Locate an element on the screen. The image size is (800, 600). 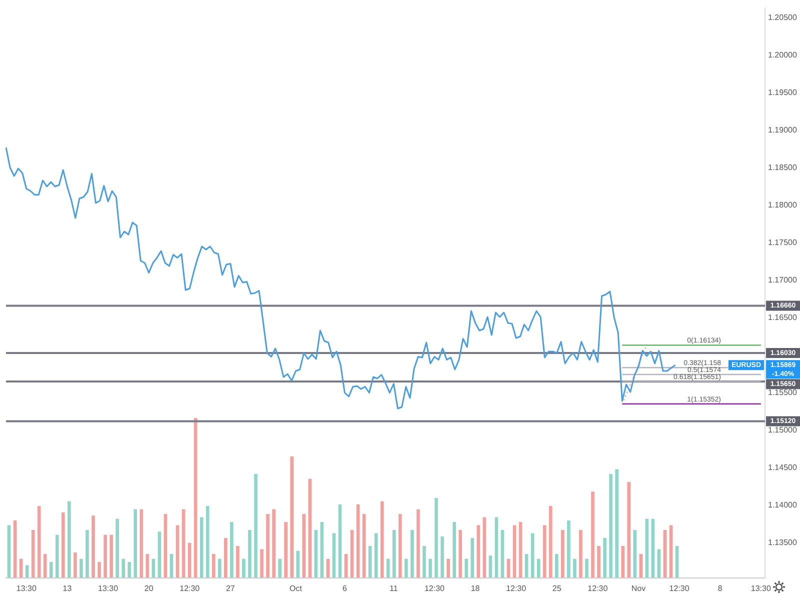
x-tick-label: 8 is located at coordinates (720, 589).